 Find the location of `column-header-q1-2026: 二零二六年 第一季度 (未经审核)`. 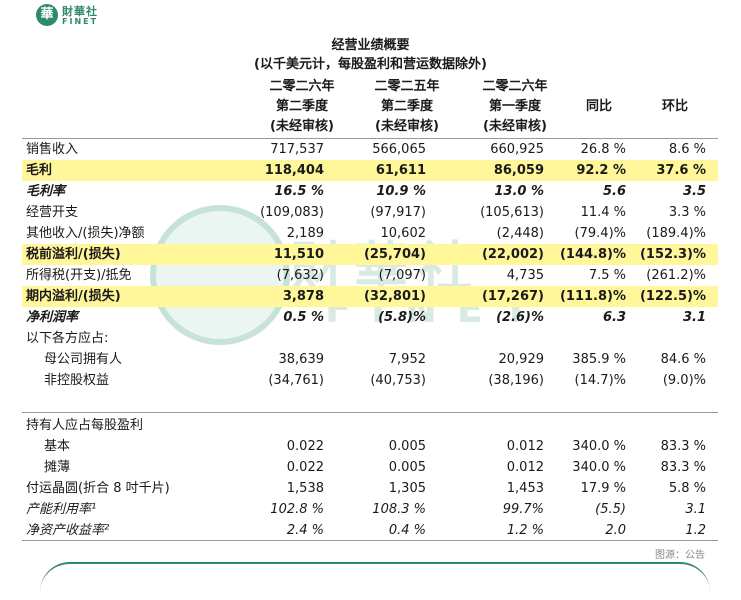

column-header-q1-2026: 二零二六年 第一季度 (未经审核) is located at coordinates (515, 107).